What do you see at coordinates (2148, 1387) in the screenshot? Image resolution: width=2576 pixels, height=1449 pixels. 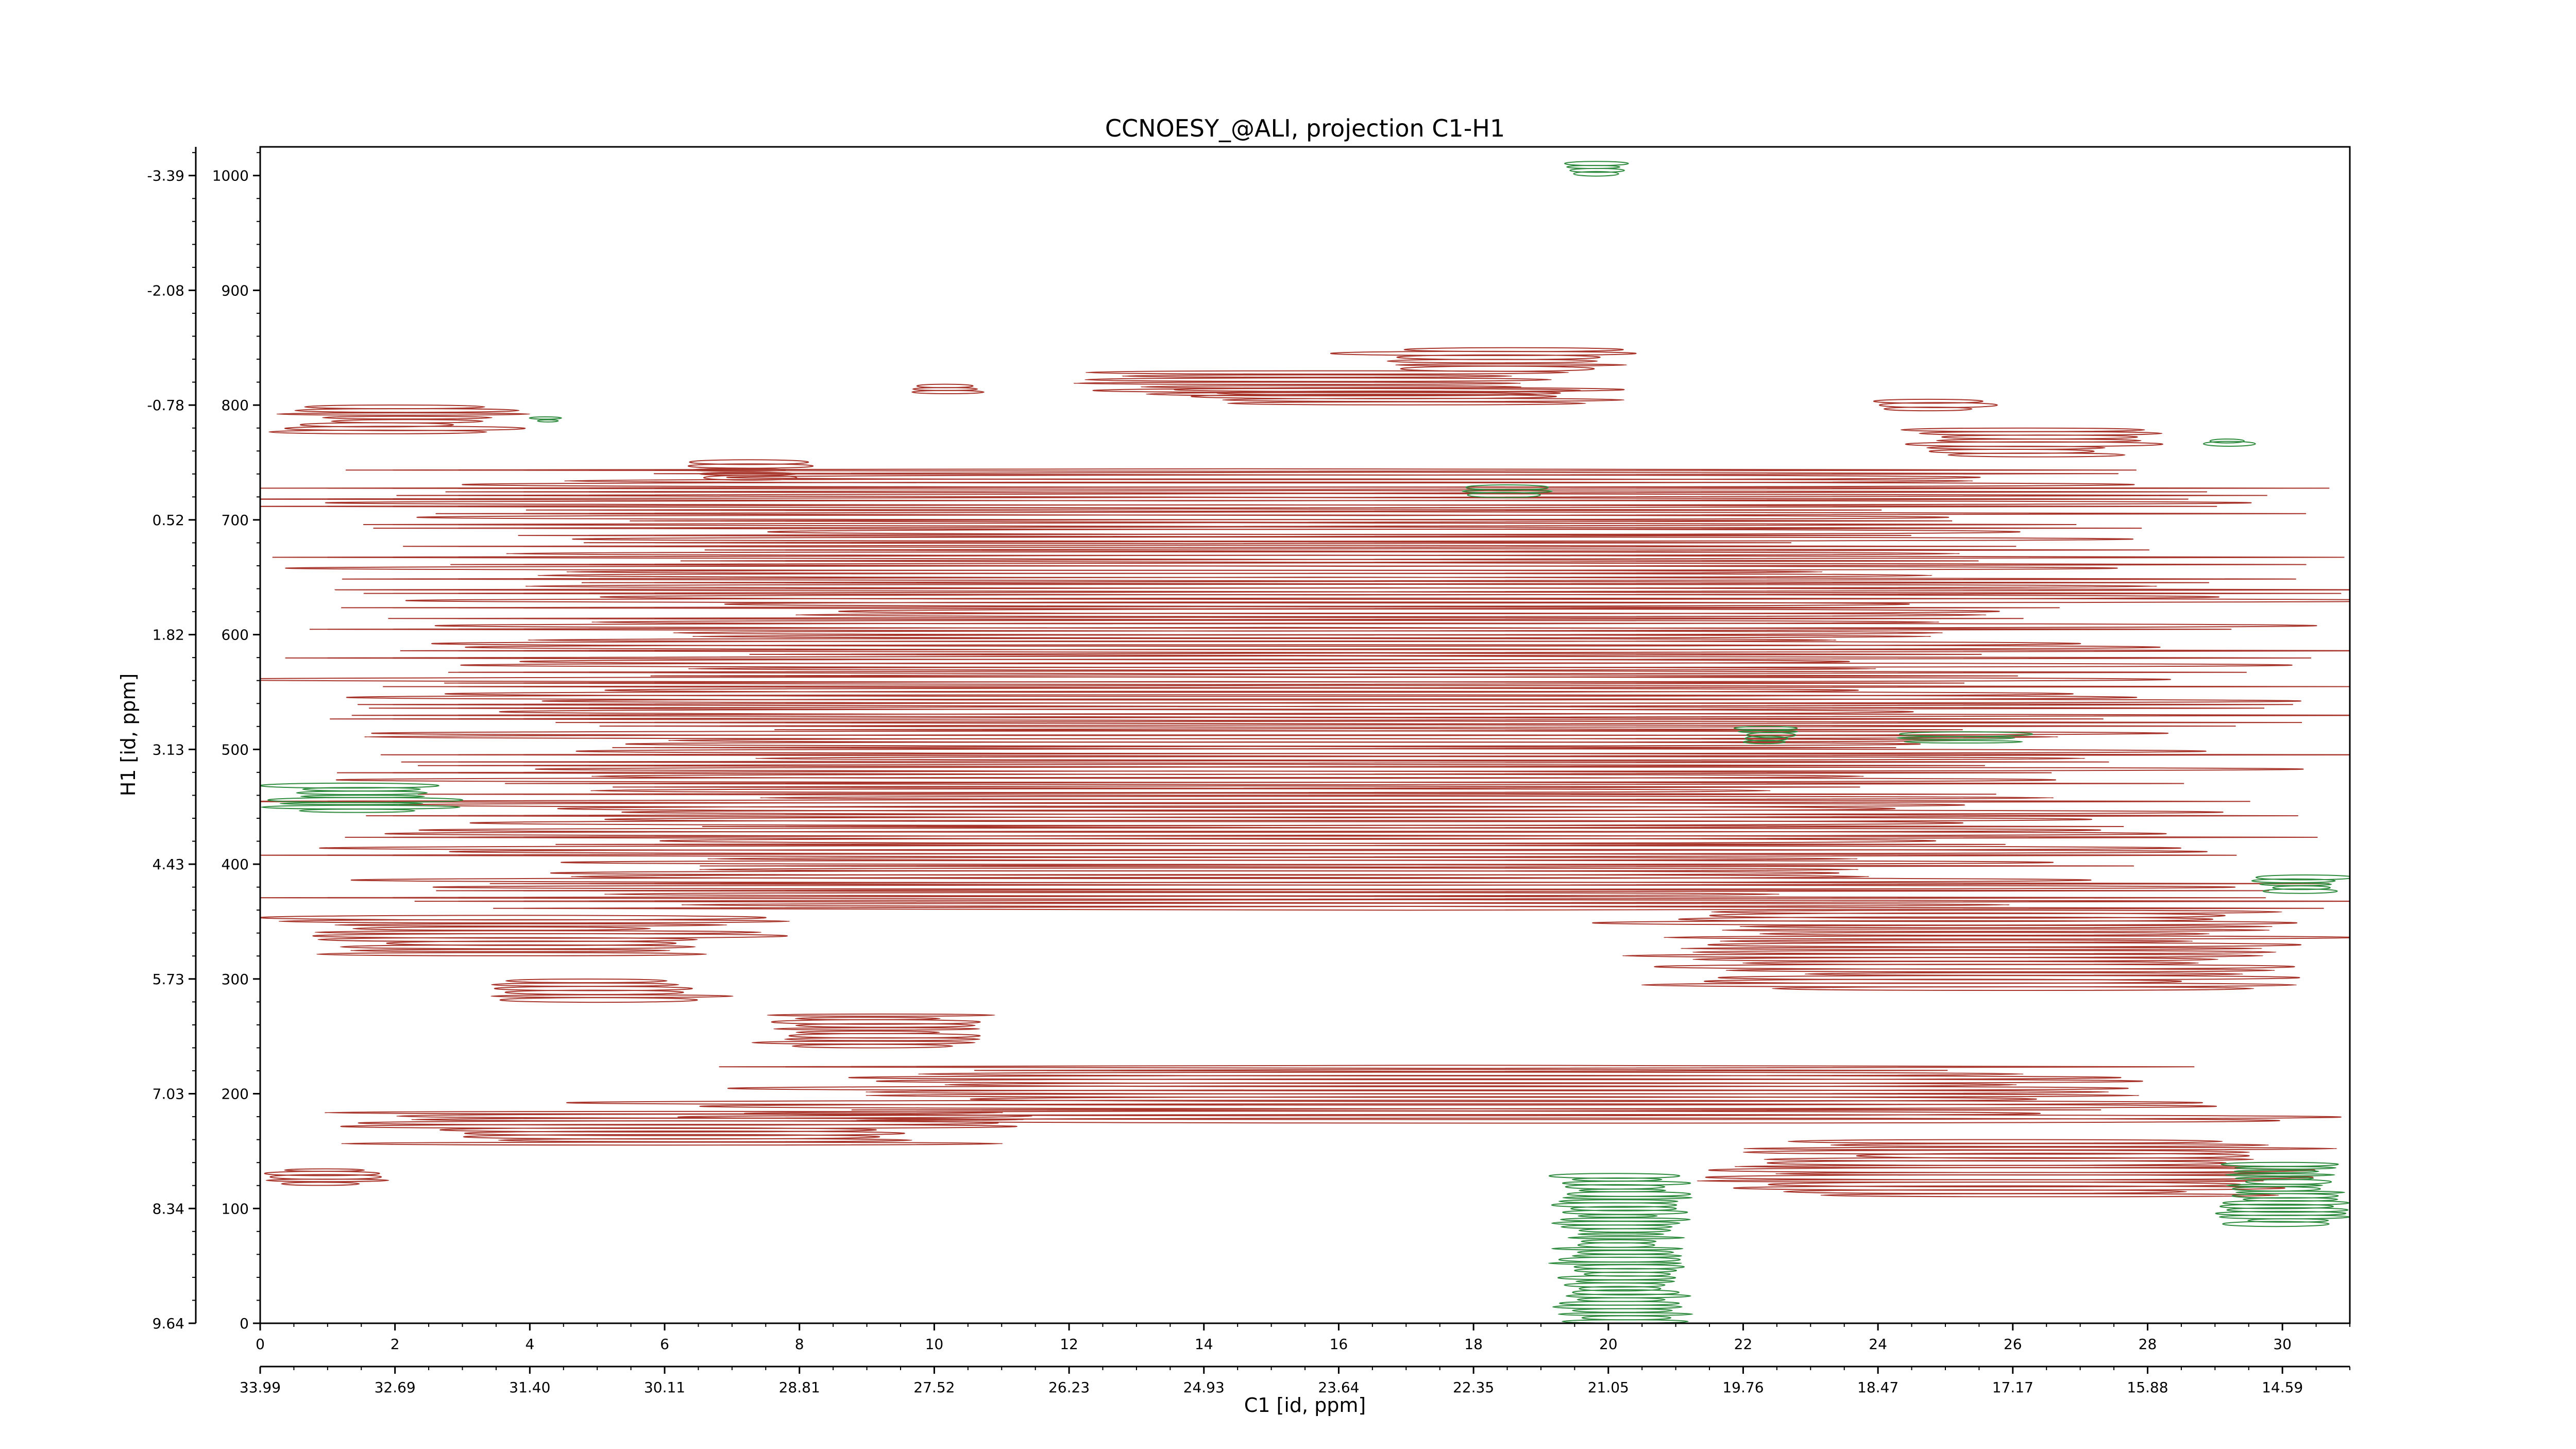 I see `x-ppm-tick-label: 15.88` at bounding box center [2148, 1387].